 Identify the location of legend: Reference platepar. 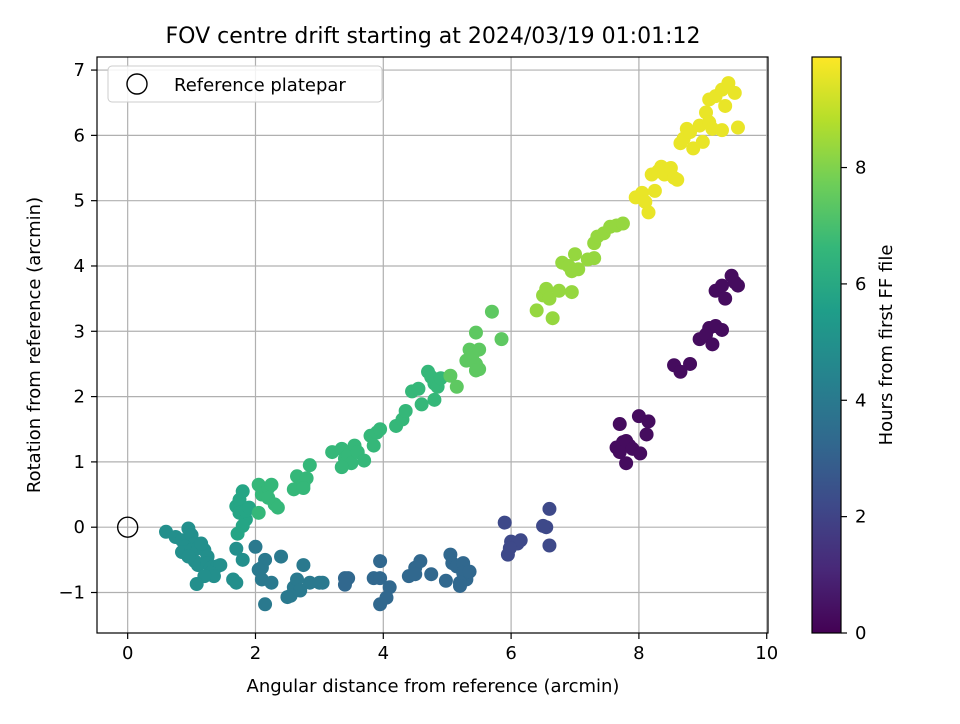
(245, 84).